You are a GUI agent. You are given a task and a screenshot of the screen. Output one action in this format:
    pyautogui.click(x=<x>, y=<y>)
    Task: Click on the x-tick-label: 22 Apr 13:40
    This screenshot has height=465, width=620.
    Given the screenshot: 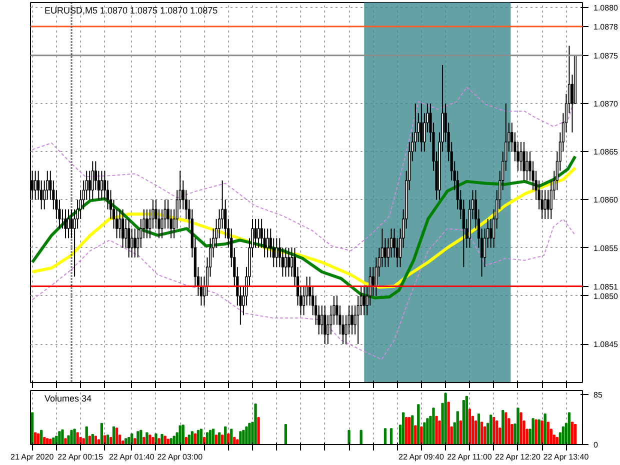 What is the action you would take?
    pyautogui.click(x=566, y=457)
    